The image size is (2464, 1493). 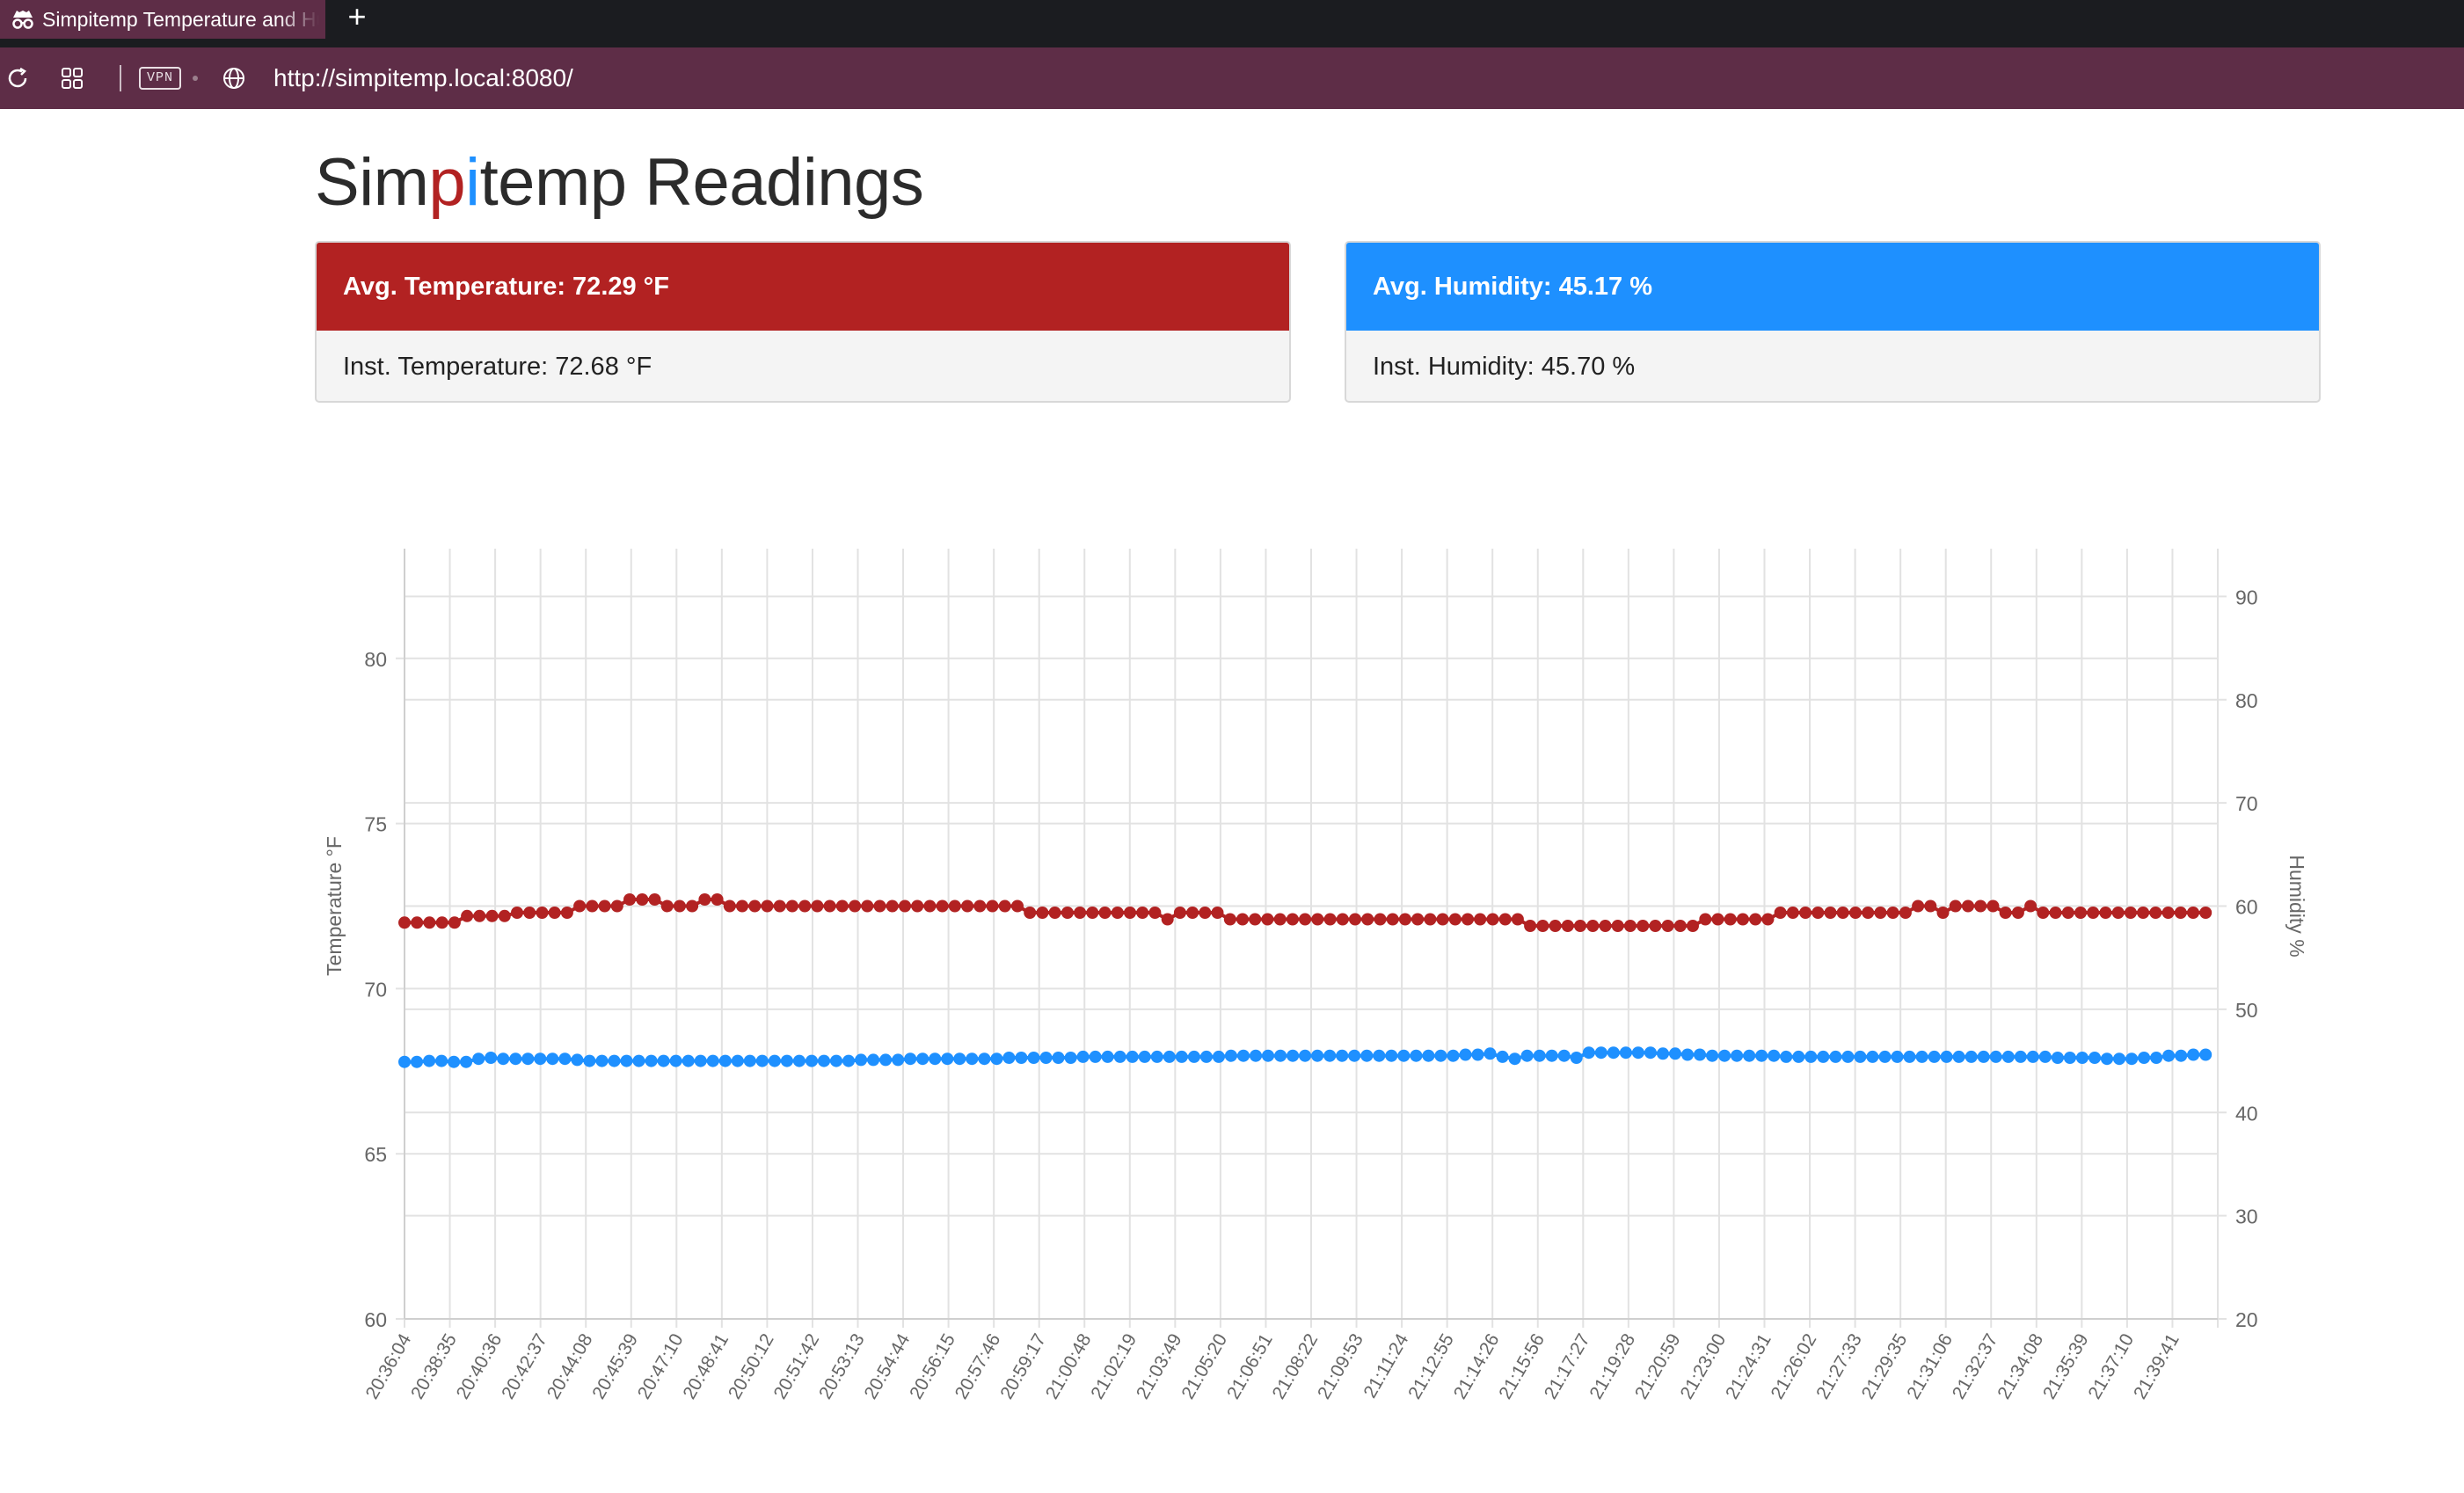 I want to click on globe-icon, so click(x=234, y=78).